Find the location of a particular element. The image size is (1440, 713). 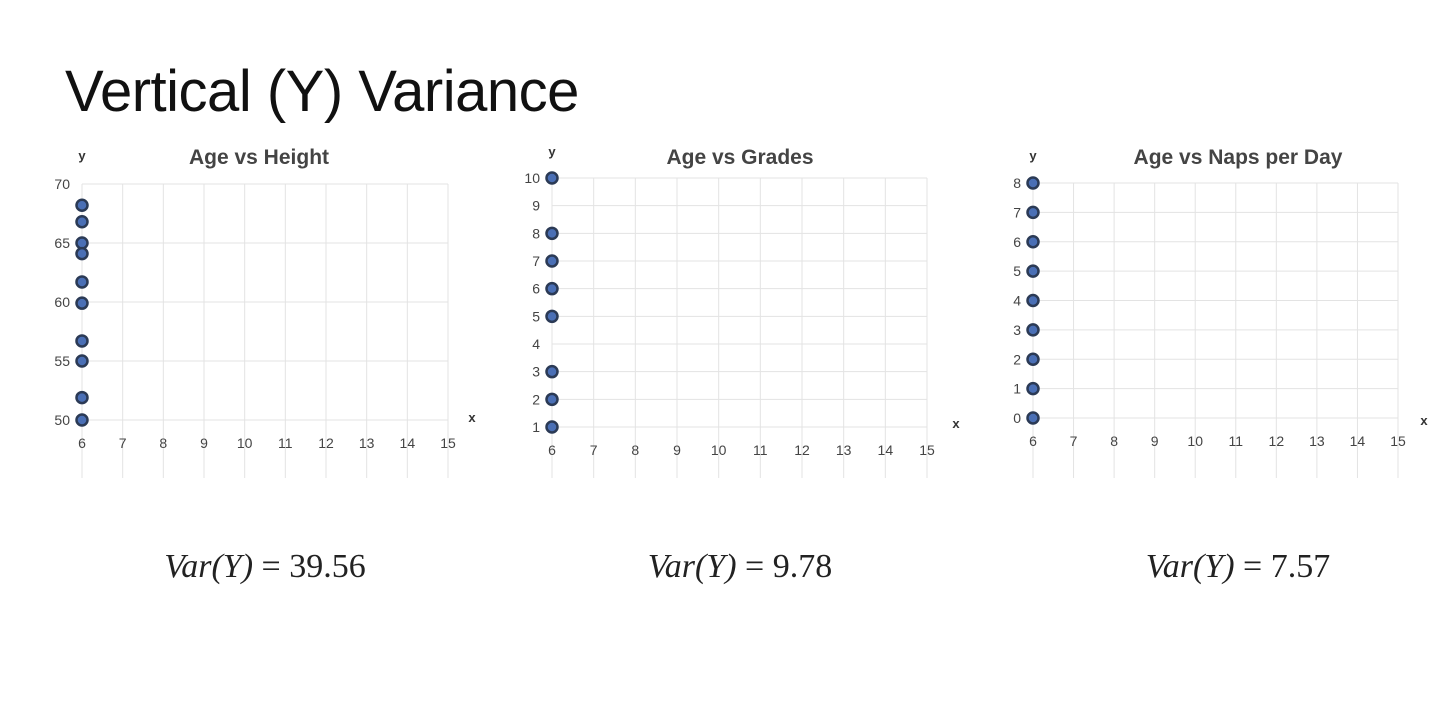

chart-title: Age vs Naps per Day is located at coordinates (1238, 157).